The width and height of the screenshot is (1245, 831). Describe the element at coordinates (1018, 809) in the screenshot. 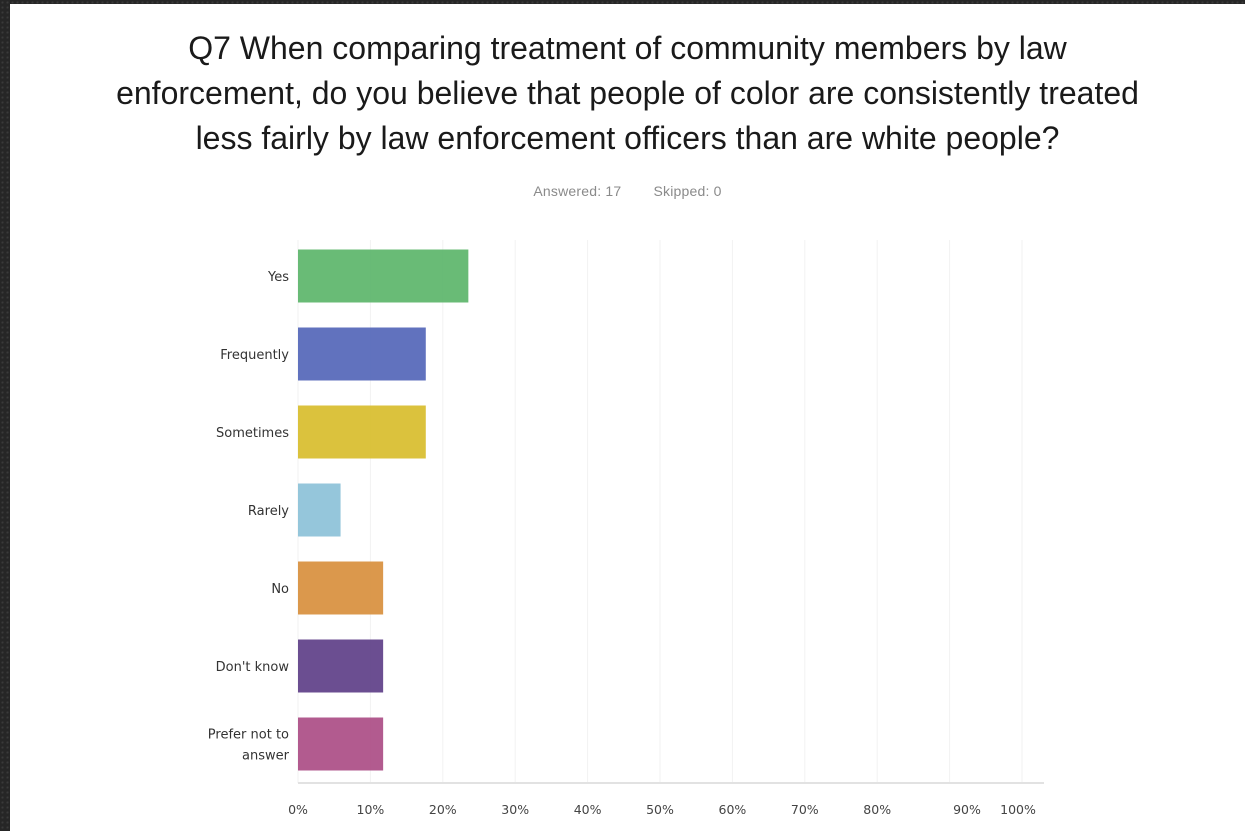

I see `x-tick-label: 100%` at that location.